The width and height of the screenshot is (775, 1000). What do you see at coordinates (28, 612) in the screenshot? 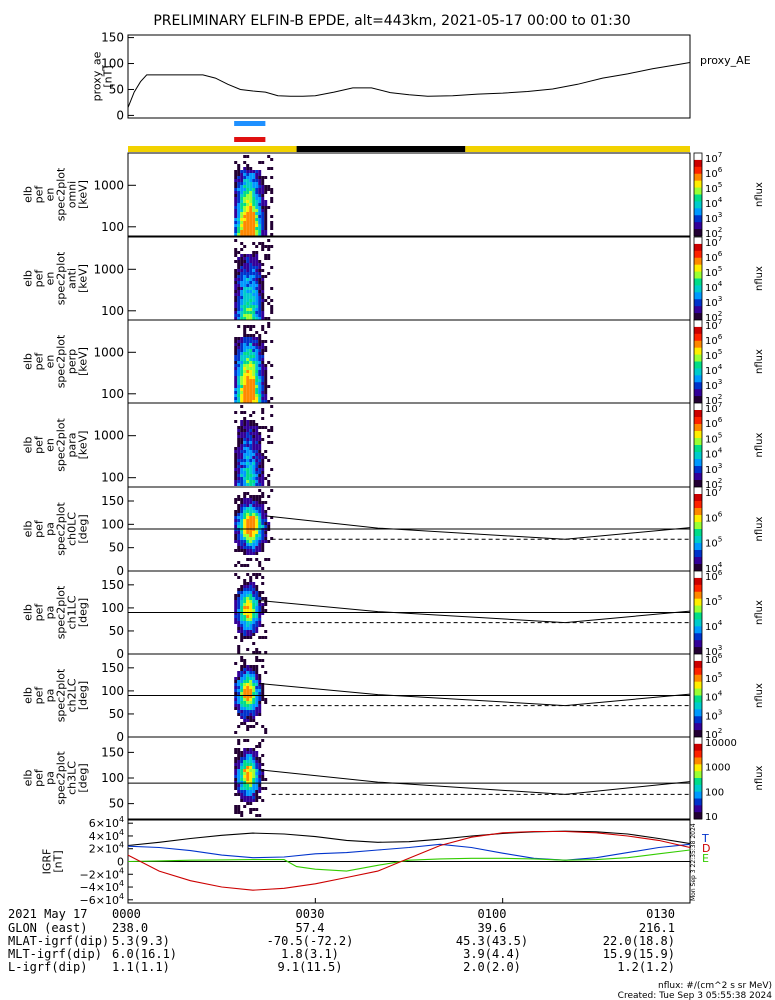
I see `spectrogram-ylabel-line: elb` at bounding box center [28, 612].